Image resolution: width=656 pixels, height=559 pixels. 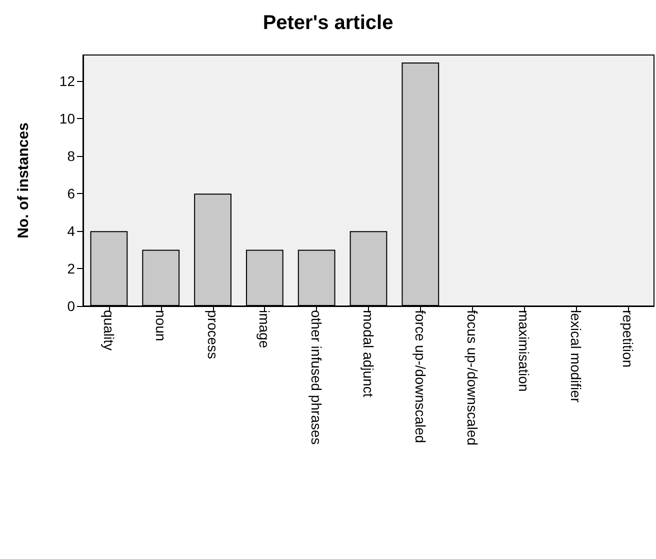 I want to click on y-tick-label: 12, so click(x=67, y=81).